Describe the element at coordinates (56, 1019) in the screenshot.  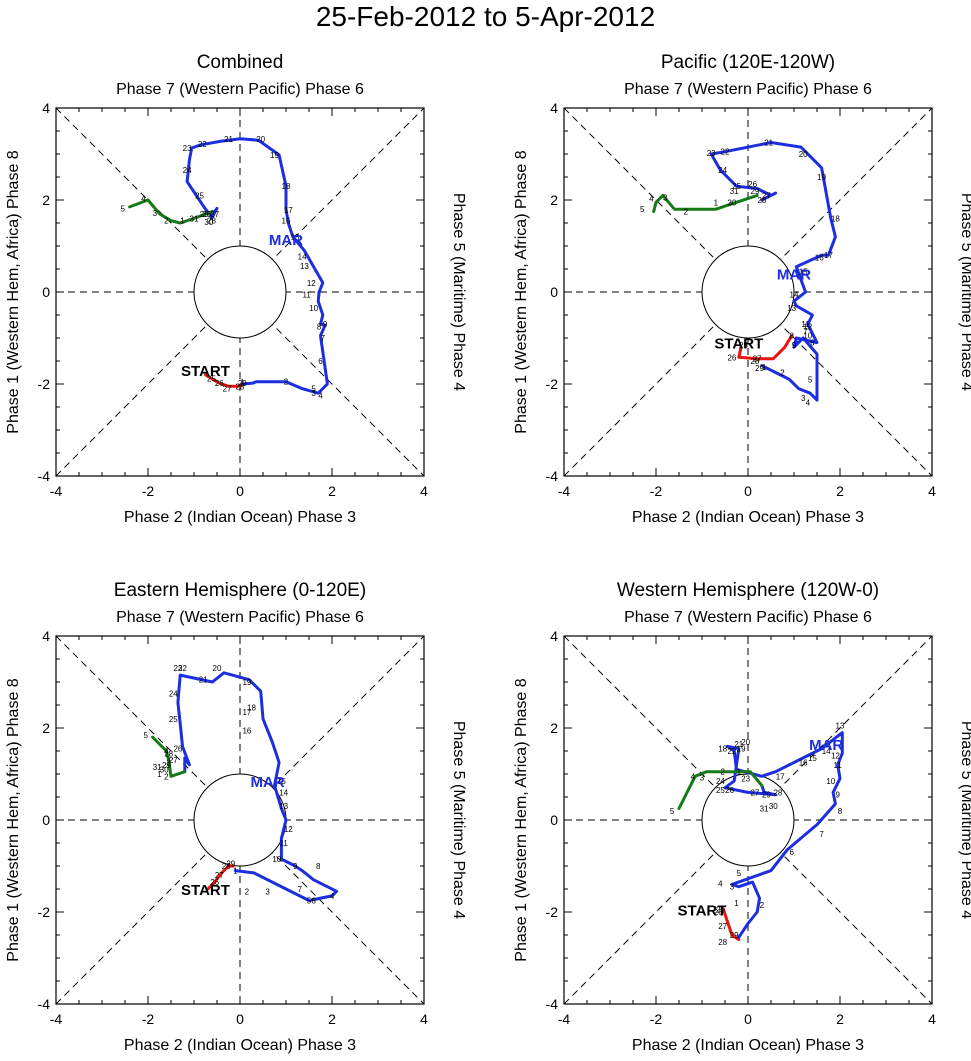
I see `x-tick-label: -4` at that location.